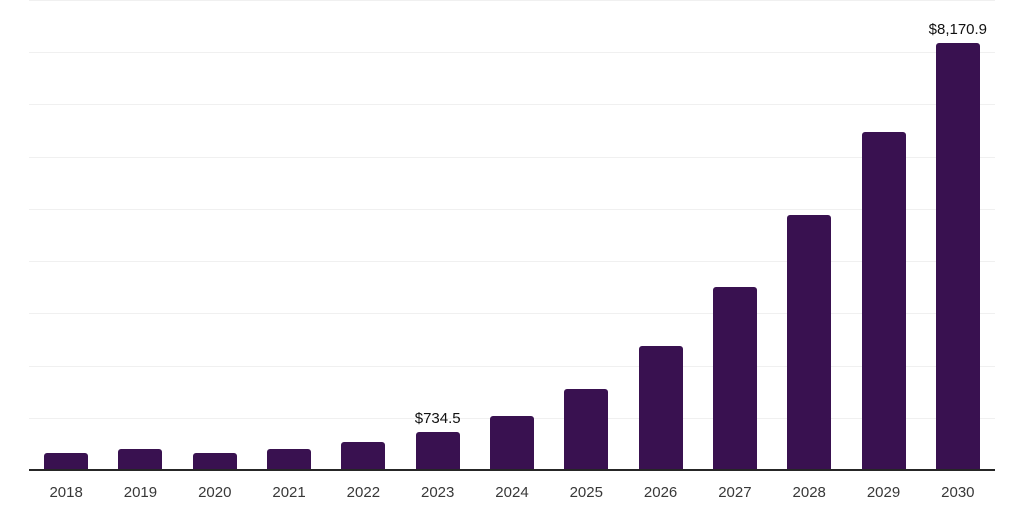 The width and height of the screenshot is (1024, 512). Describe the element at coordinates (512, 443) in the screenshot. I see `bar-2024` at that location.